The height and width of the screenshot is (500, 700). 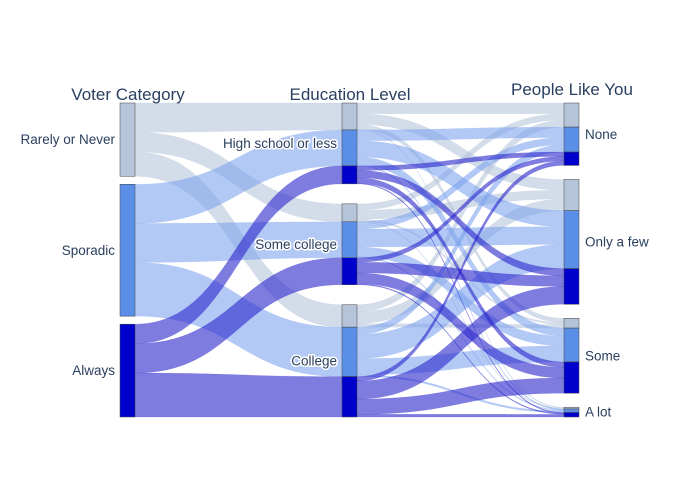 I want to click on node-a-lot, so click(x=571, y=412).